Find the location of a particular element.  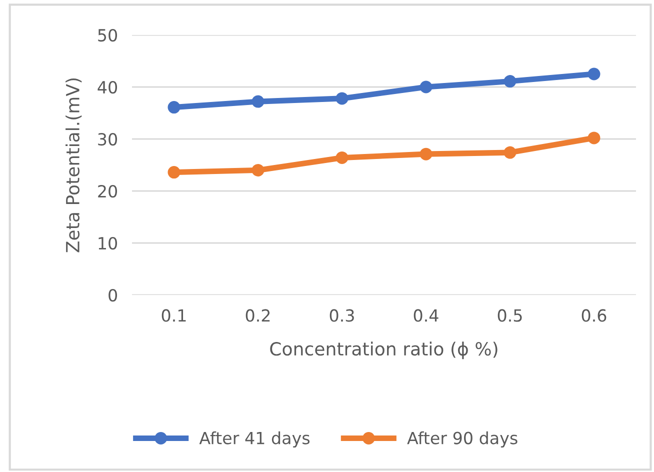

x-tick-label: 0.4 is located at coordinates (426, 315).